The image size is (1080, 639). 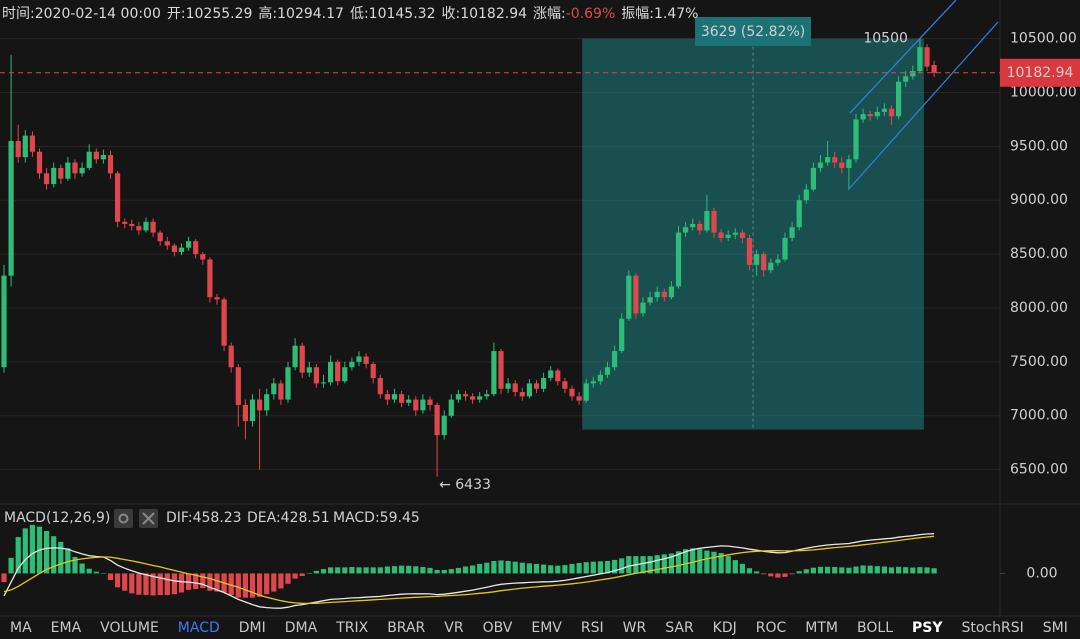 What do you see at coordinates (822, 628) in the screenshot?
I see `indicator-tab: MTM` at bounding box center [822, 628].